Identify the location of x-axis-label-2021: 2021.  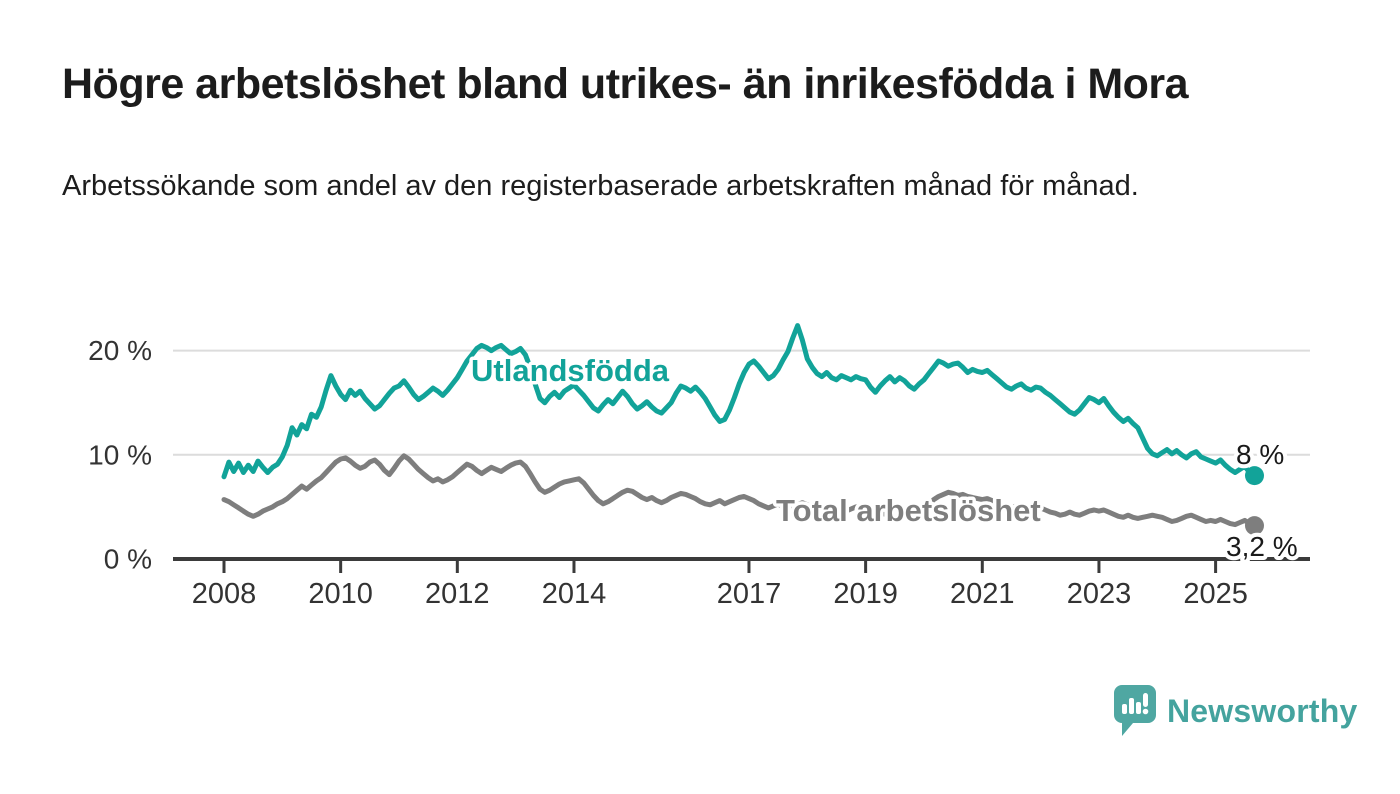
(982, 594).